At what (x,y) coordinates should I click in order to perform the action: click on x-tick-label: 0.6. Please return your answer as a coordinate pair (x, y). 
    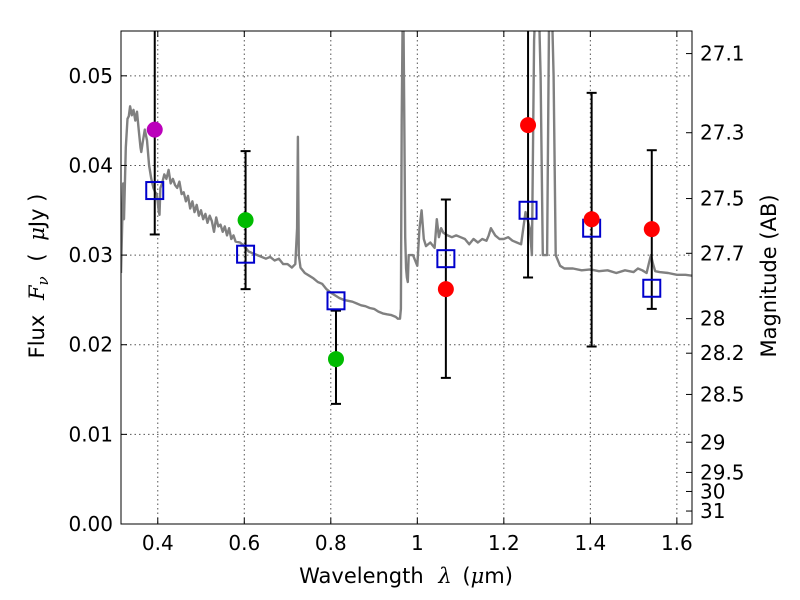
    Looking at the image, I should click on (244, 543).